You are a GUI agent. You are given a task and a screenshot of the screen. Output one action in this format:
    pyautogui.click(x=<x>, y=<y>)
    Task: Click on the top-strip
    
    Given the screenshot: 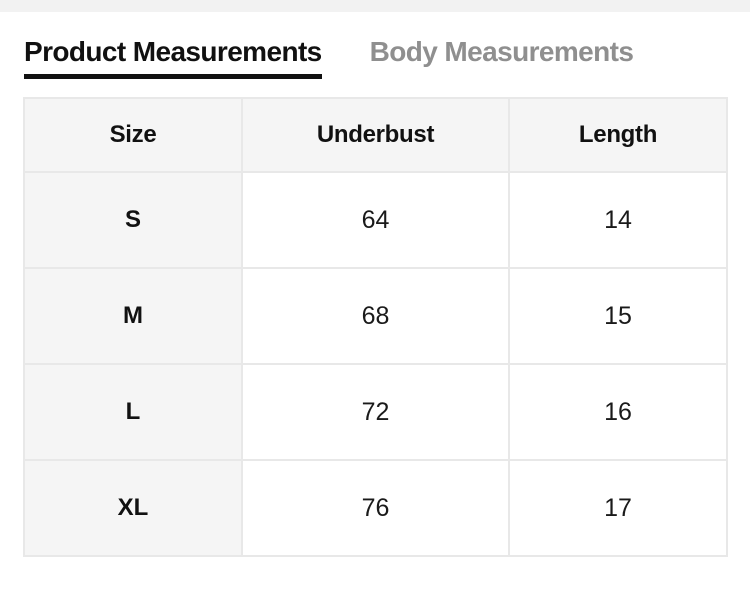 What is the action you would take?
    pyautogui.click(x=375, y=6)
    